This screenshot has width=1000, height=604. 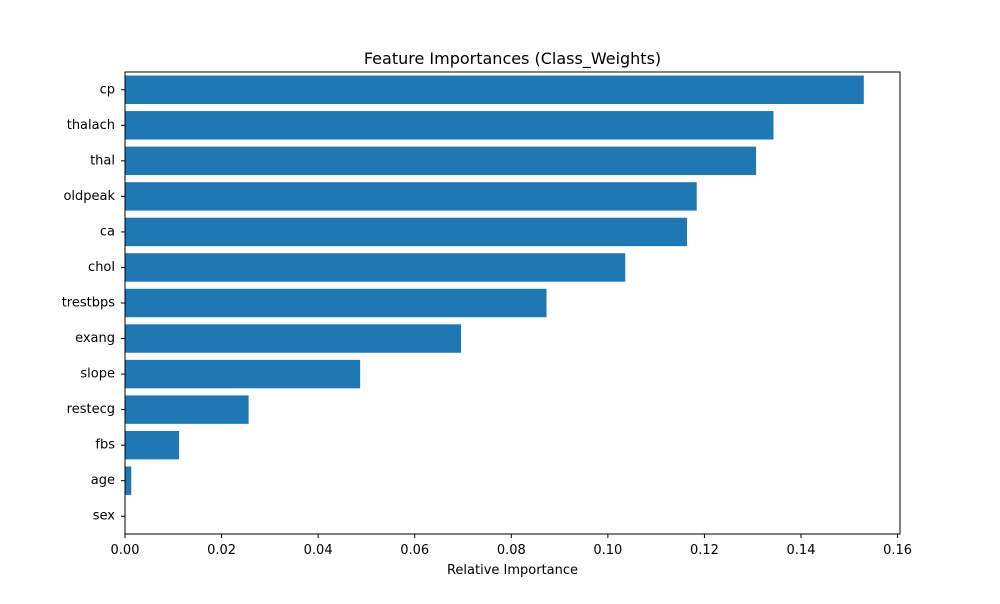 I want to click on y-tick-label: oldpeak, so click(x=89, y=196).